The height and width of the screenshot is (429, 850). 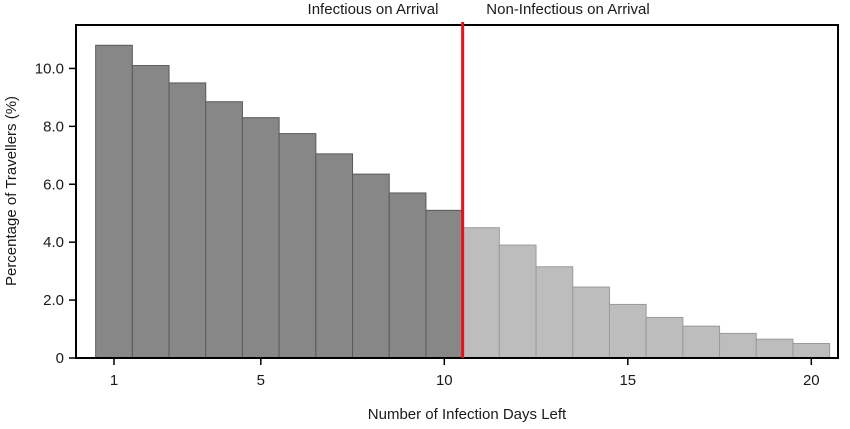 What do you see at coordinates (627, 380) in the screenshot?
I see `x-tick-label: 15` at bounding box center [627, 380].